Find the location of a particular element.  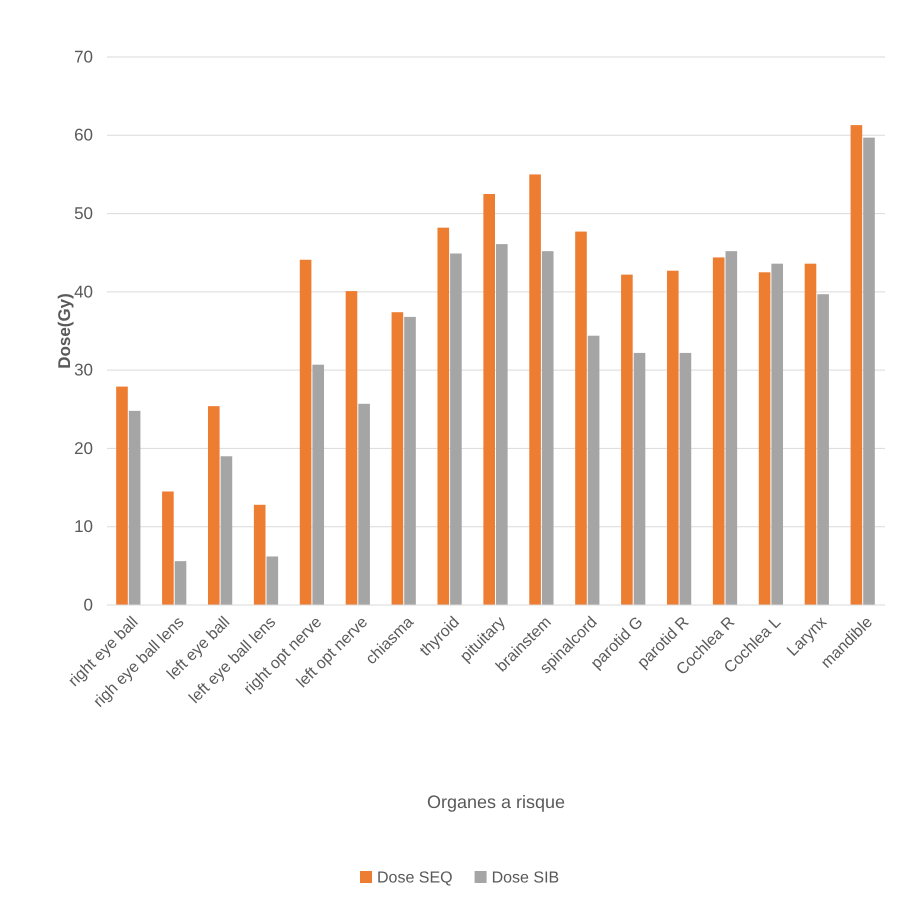

y-tick-label: 0 is located at coordinates (88, 604).